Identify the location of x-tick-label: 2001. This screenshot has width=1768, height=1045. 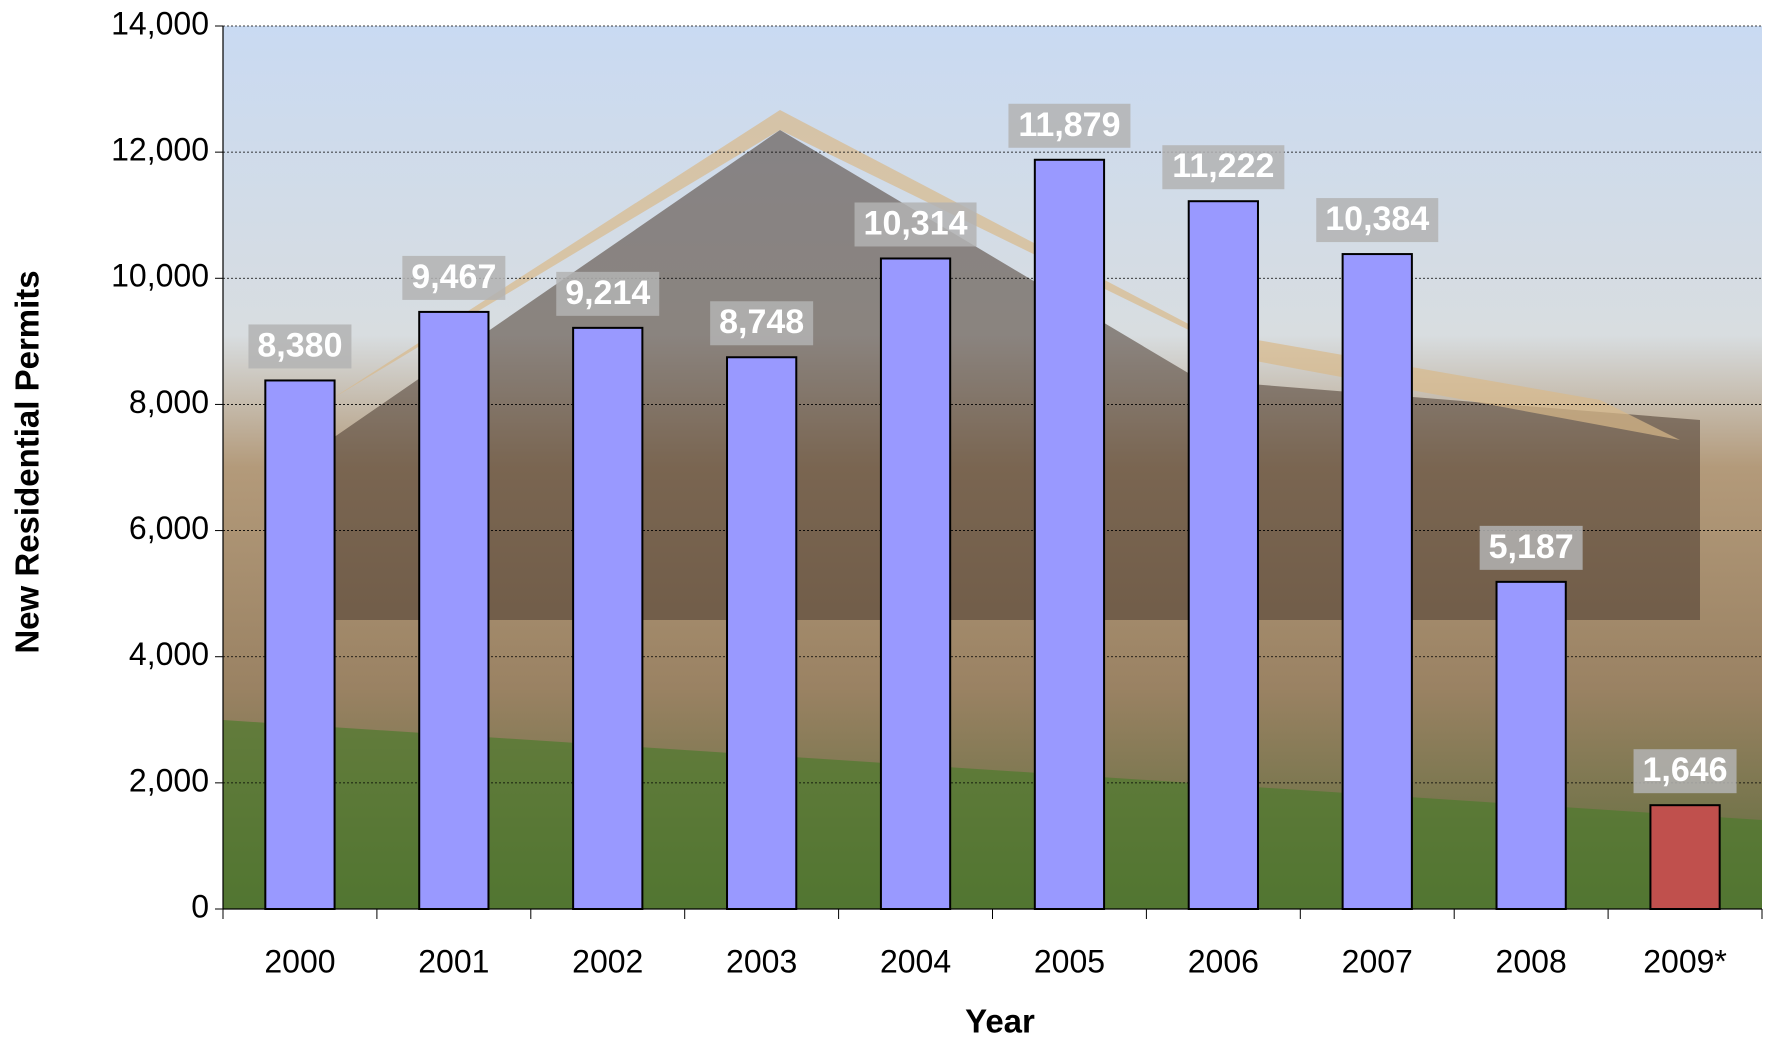
(453, 961).